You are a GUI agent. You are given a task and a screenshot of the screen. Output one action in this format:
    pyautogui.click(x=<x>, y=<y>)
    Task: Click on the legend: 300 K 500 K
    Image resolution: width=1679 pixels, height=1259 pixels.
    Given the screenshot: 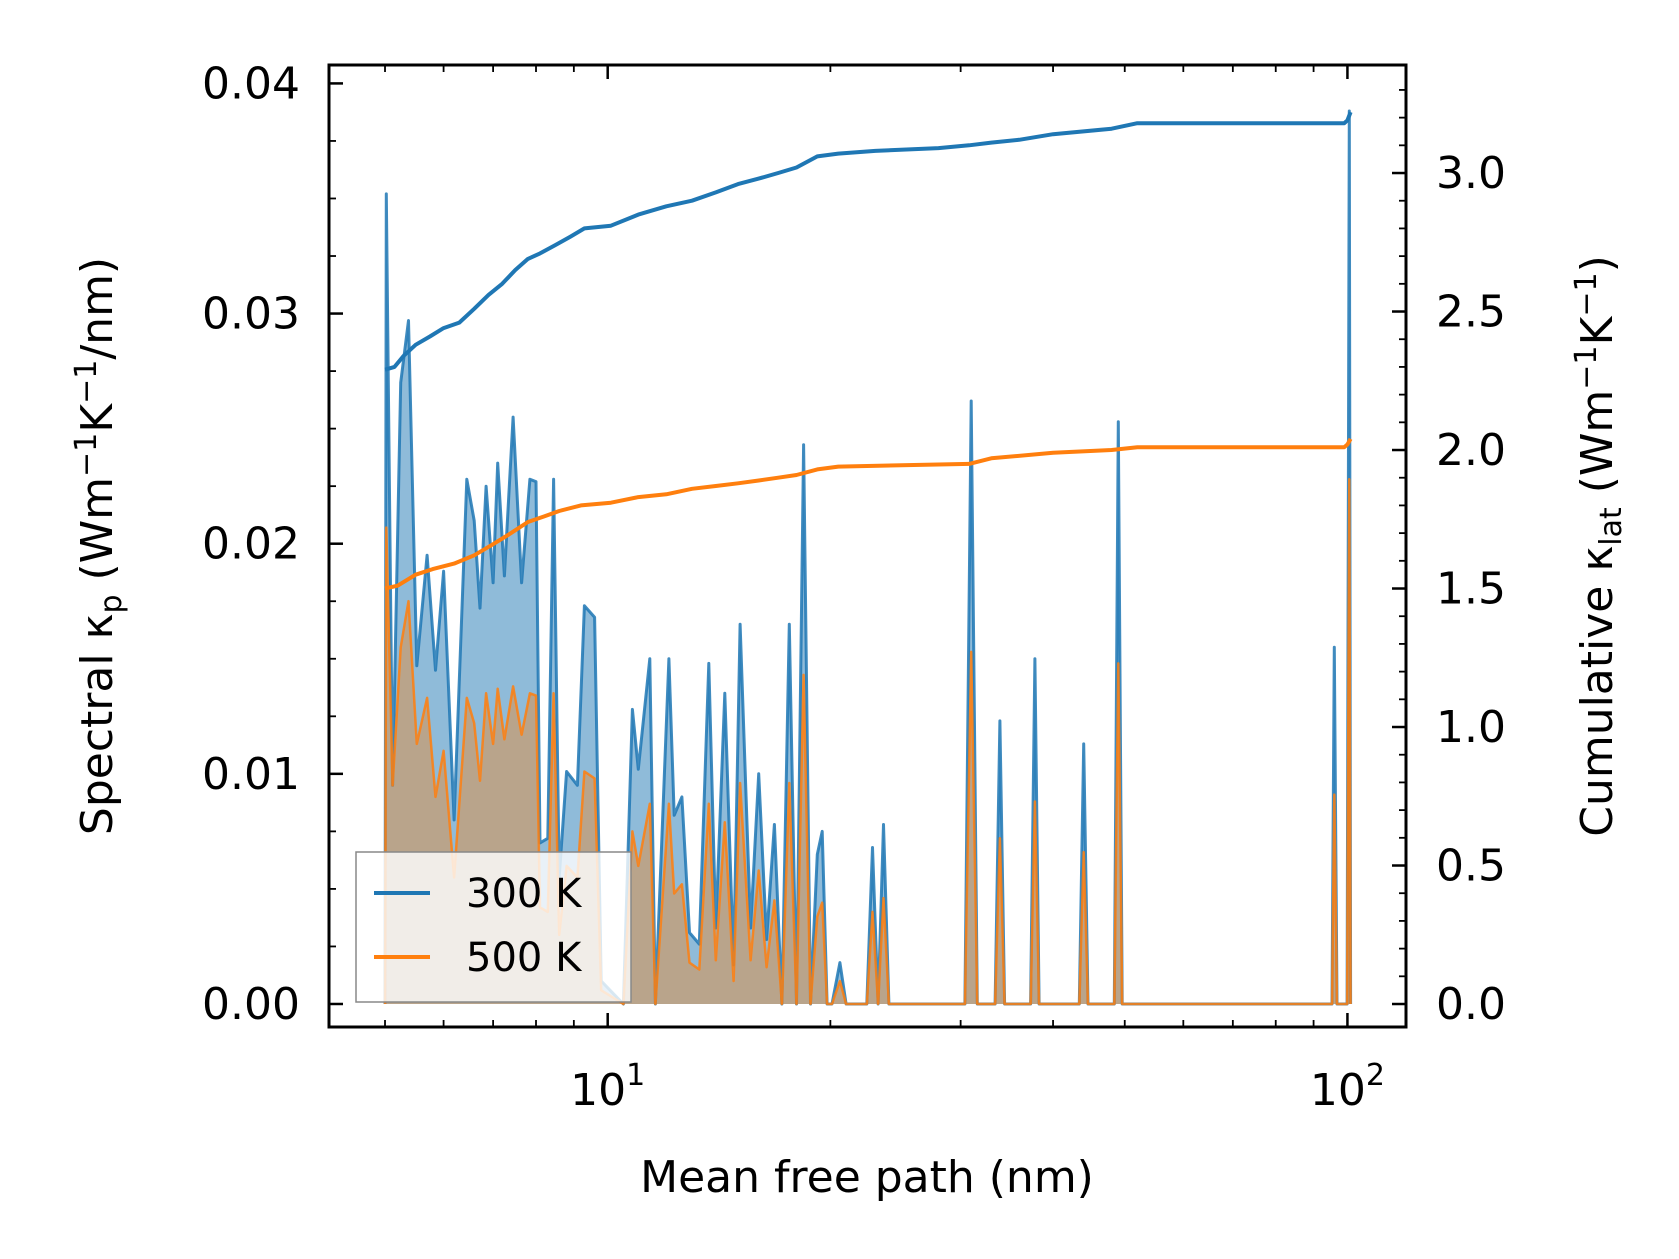 What is the action you would take?
    pyautogui.click(x=493, y=927)
    